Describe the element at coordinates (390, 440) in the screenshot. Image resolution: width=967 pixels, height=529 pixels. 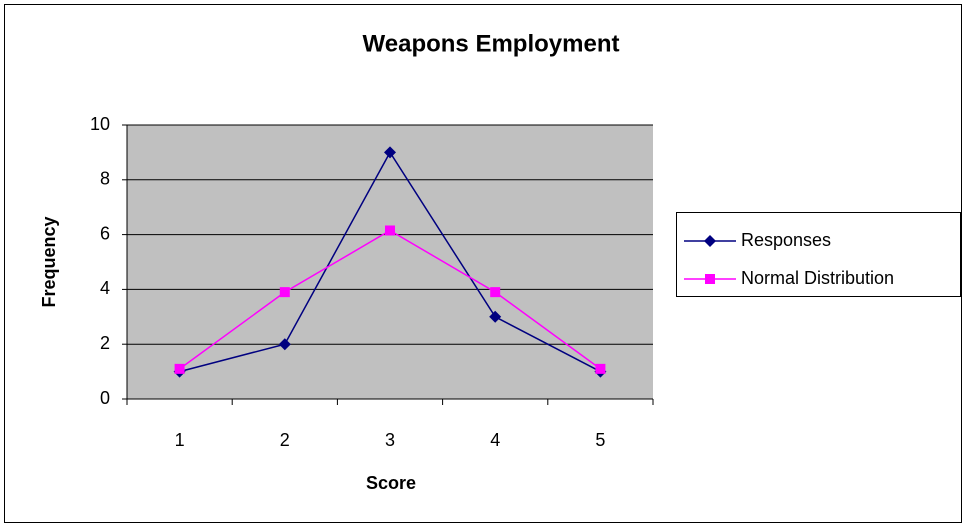
I see `x-tick-label: 3` at that location.